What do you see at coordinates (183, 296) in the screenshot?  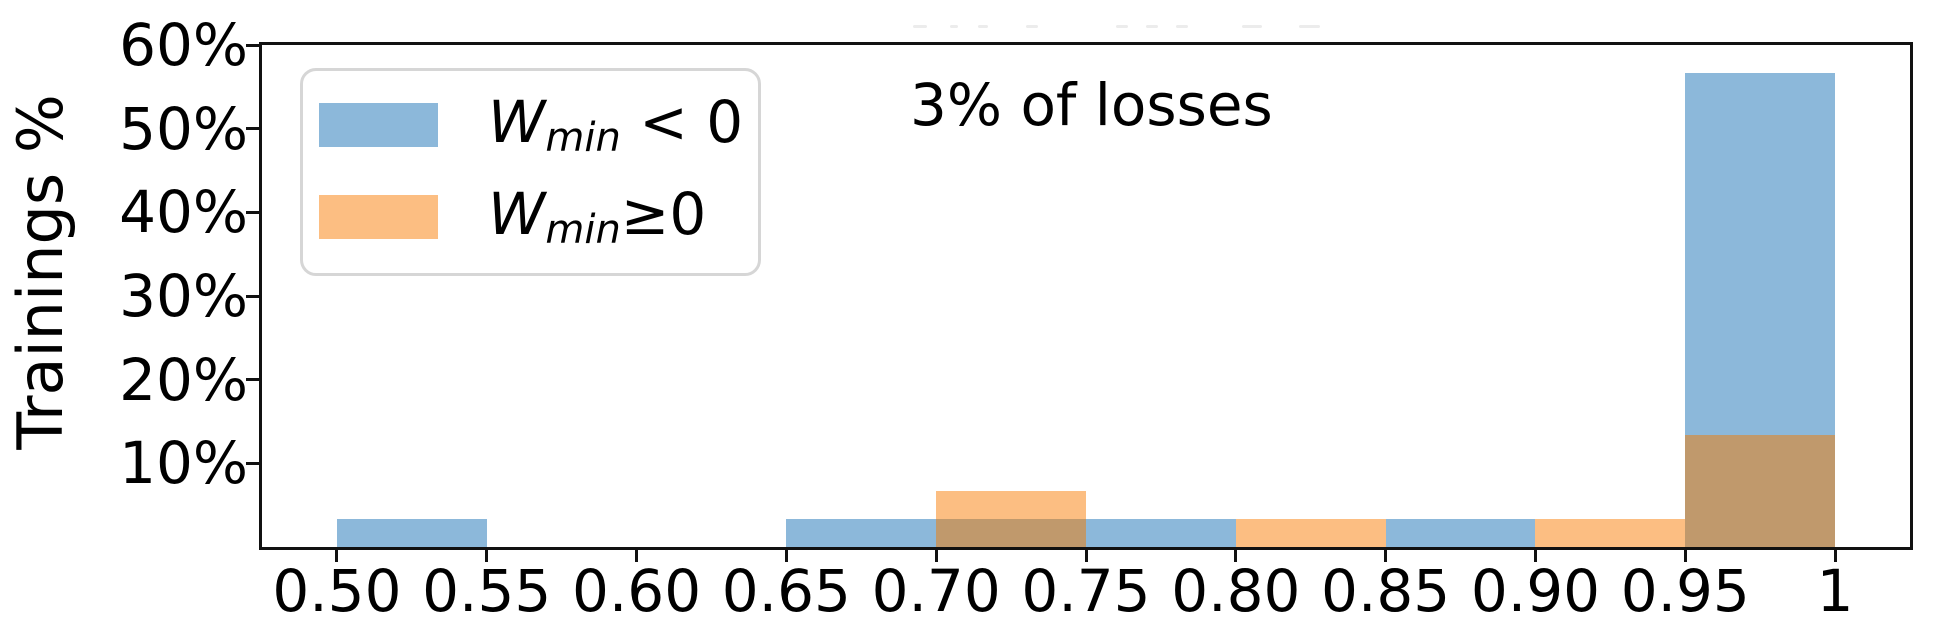 I see `y-tick-label: 30%` at bounding box center [183, 296].